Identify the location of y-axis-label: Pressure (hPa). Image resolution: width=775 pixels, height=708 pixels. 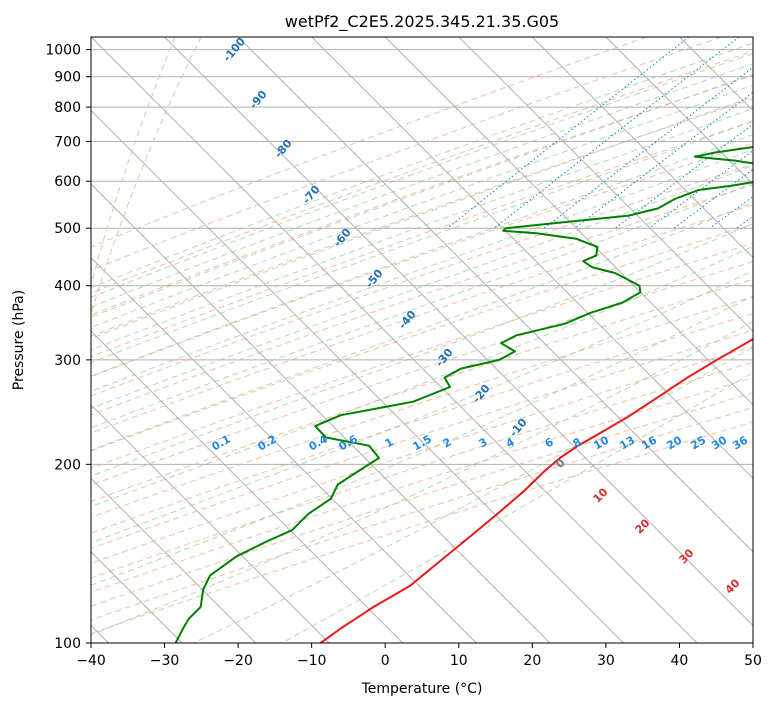
(19, 340).